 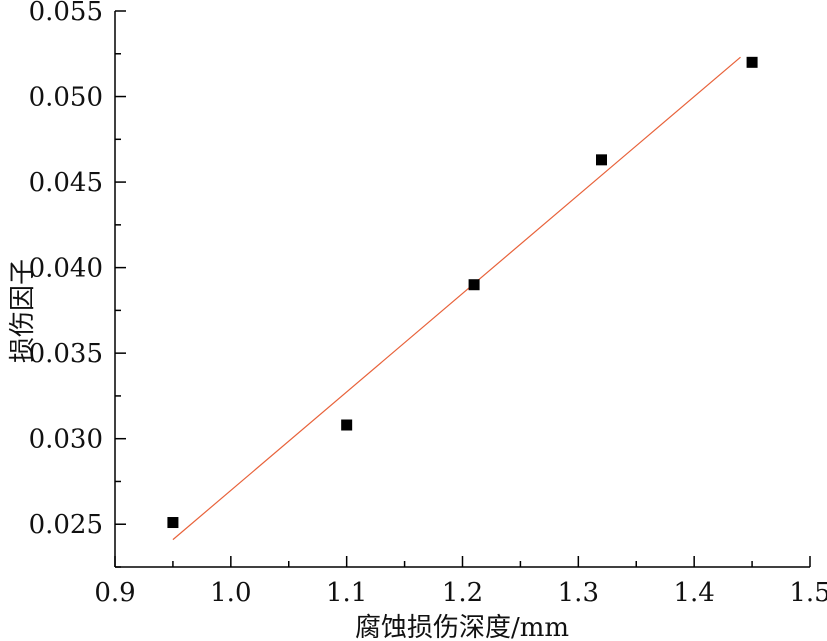 I want to click on x-axis-title: 腐蚀损伤深度/mm, so click(x=462, y=627).